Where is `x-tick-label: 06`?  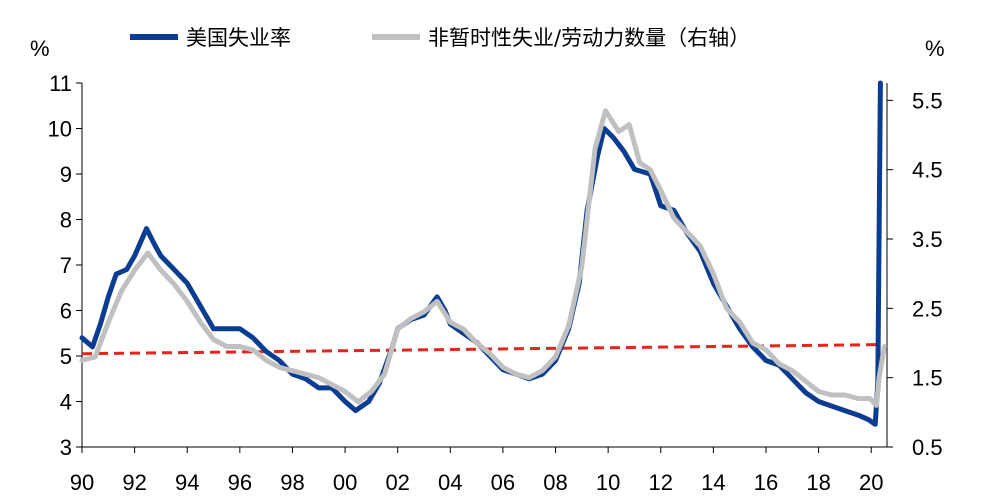 x-tick-label: 06 is located at coordinates (503, 482).